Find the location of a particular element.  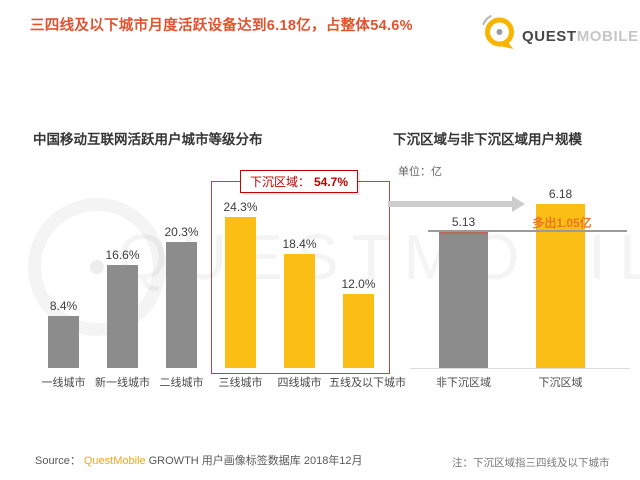

page-title: 三四线及以下城市月度活跃设备达到6.18亿，占整体54.6% is located at coordinates (221, 26).